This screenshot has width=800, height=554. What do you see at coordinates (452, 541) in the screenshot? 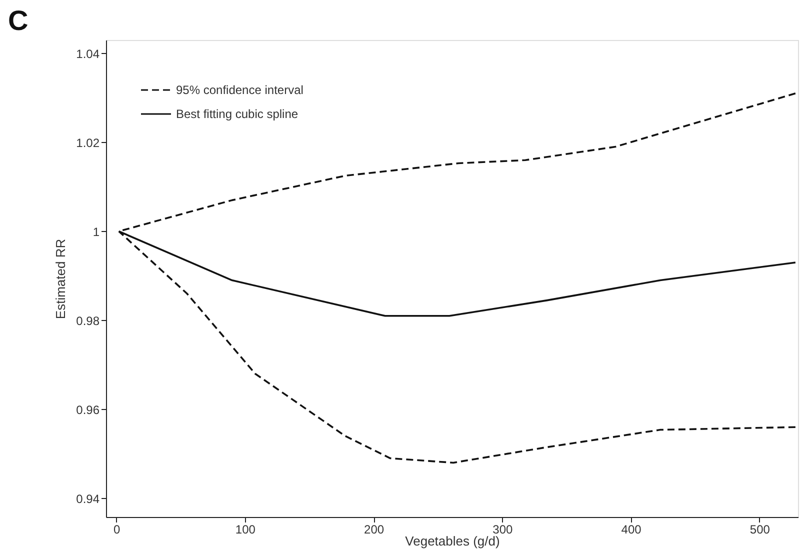
I see `x-axis-title: Vegetables (g/d)` at bounding box center [452, 541].